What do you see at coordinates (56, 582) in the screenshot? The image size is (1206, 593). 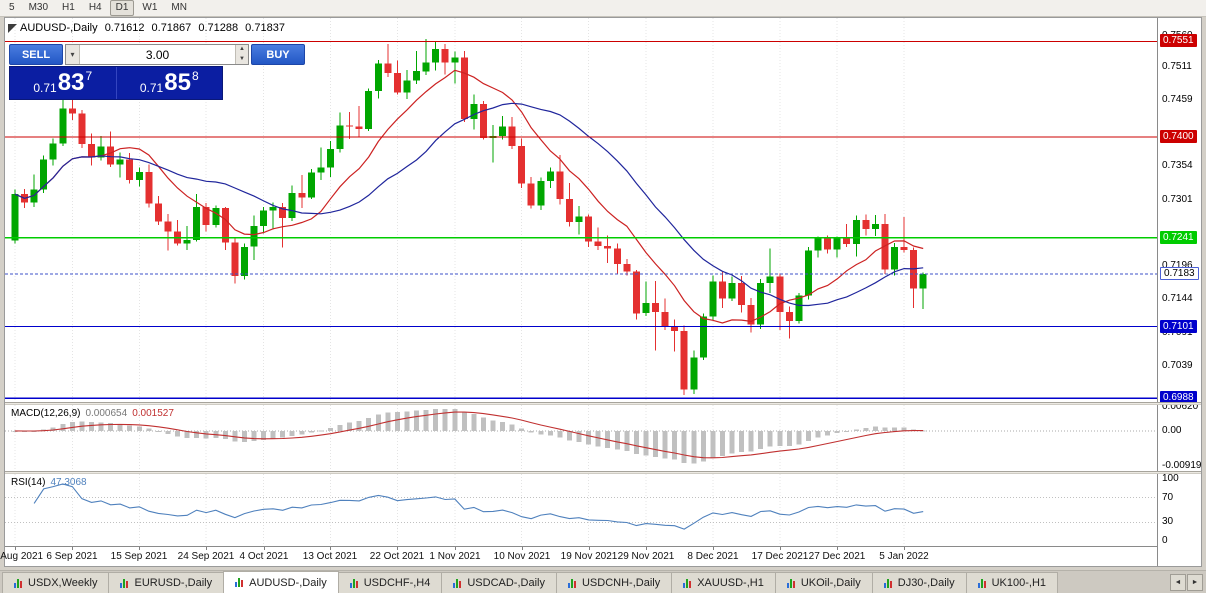 I see `tab-usdx-weekly: USDX,Weekly` at bounding box center [56, 582].